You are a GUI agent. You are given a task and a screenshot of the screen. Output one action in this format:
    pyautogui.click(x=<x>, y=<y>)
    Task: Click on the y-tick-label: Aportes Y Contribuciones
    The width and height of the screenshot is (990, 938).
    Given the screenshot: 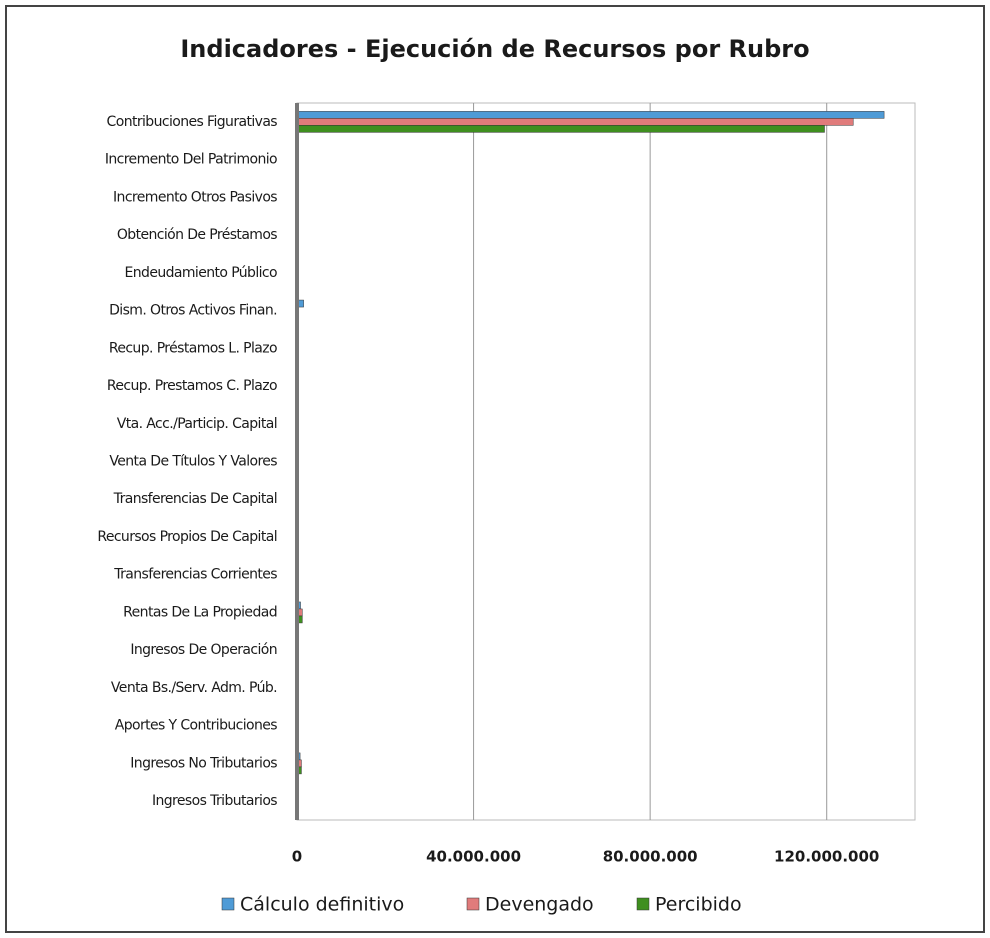 What is the action you would take?
    pyautogui.click(x=196, y=726)
    